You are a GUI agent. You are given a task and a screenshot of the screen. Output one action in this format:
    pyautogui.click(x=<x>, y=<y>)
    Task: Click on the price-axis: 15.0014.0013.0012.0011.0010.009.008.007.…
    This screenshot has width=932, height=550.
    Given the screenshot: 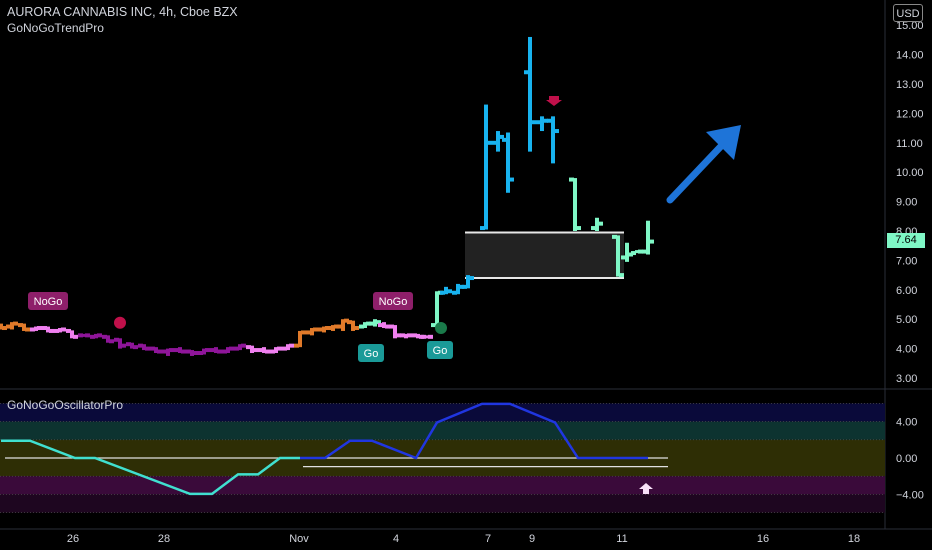 What is the action you would take?
    pyautogui.click(x=910, y=202)
    